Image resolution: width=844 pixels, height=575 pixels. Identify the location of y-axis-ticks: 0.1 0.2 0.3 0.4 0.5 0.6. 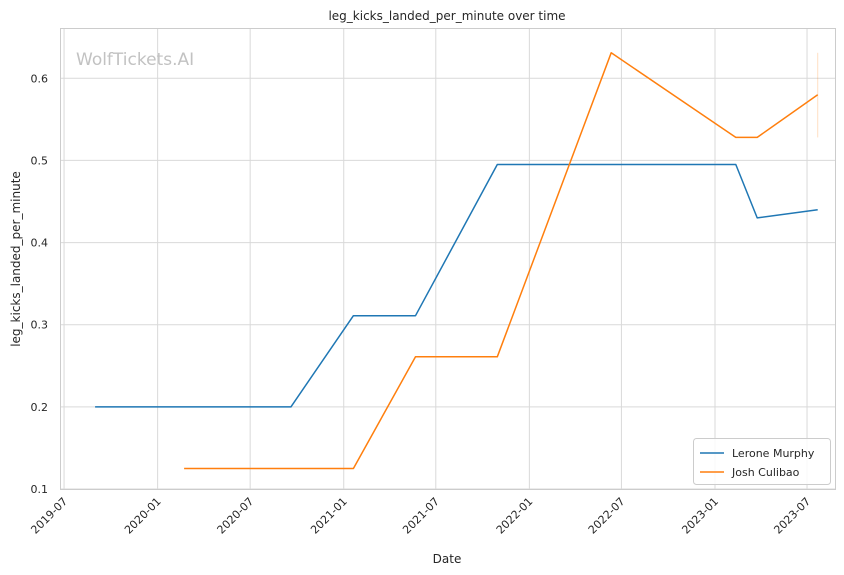
(40, 284).